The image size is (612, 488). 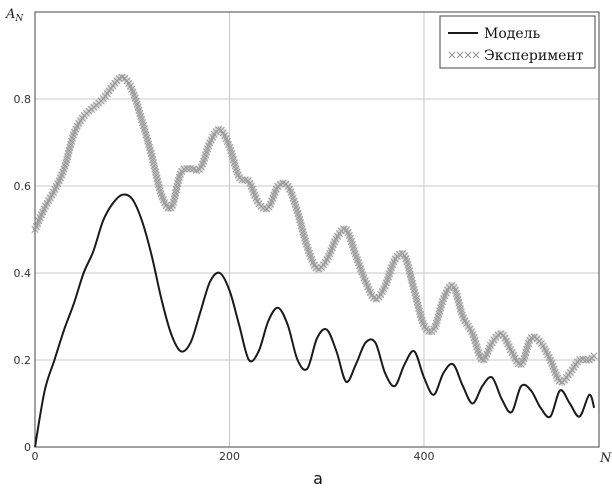 What do you see at coordinates (534, 56) in the screenshot?
I see `legend-label-experiment: Эксперимент` at bounding box center [534, 56].